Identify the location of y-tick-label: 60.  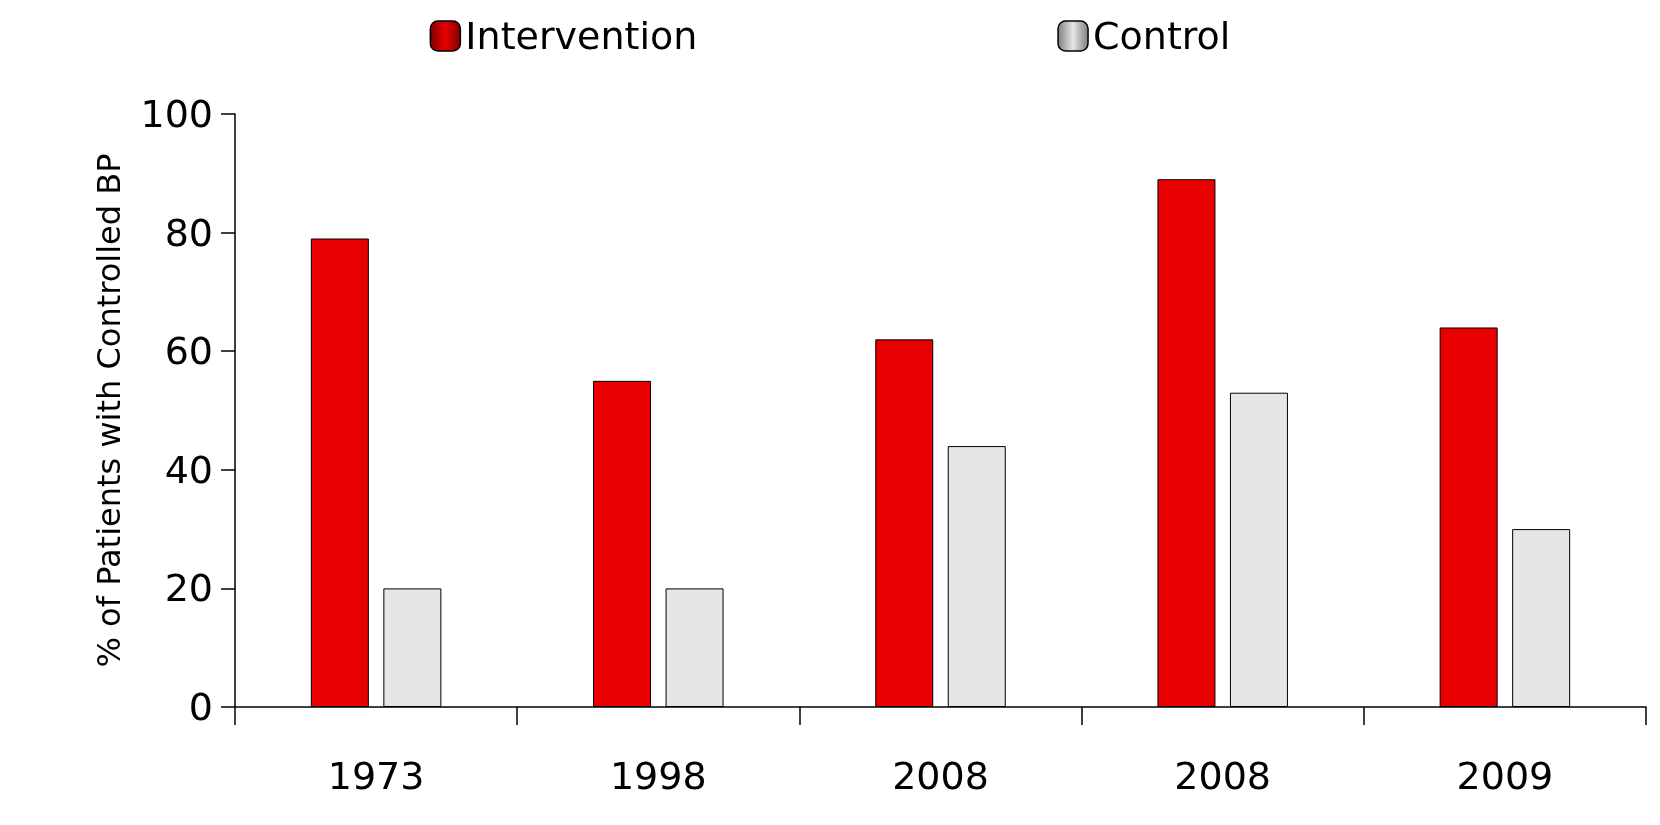
(188, 351).